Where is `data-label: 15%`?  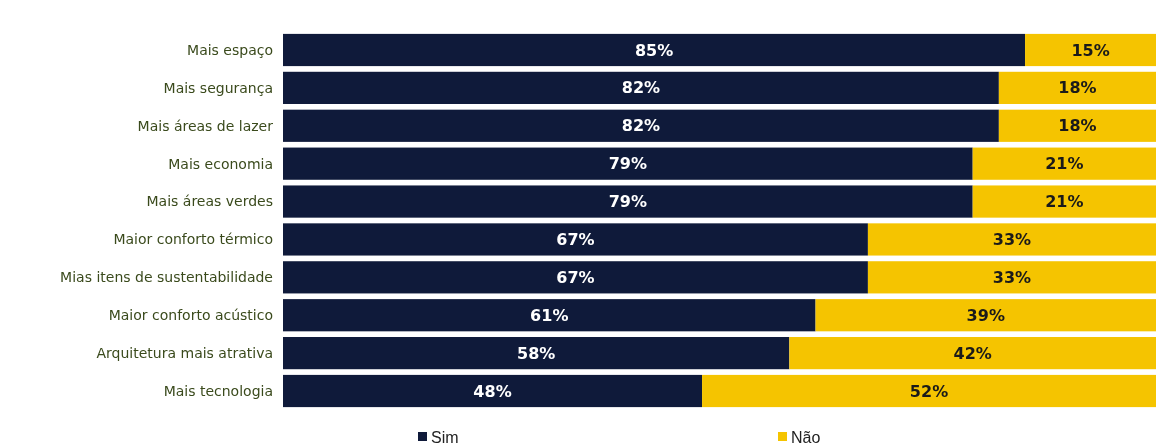
data-label: 15% is located at coordinates (1090, 50).